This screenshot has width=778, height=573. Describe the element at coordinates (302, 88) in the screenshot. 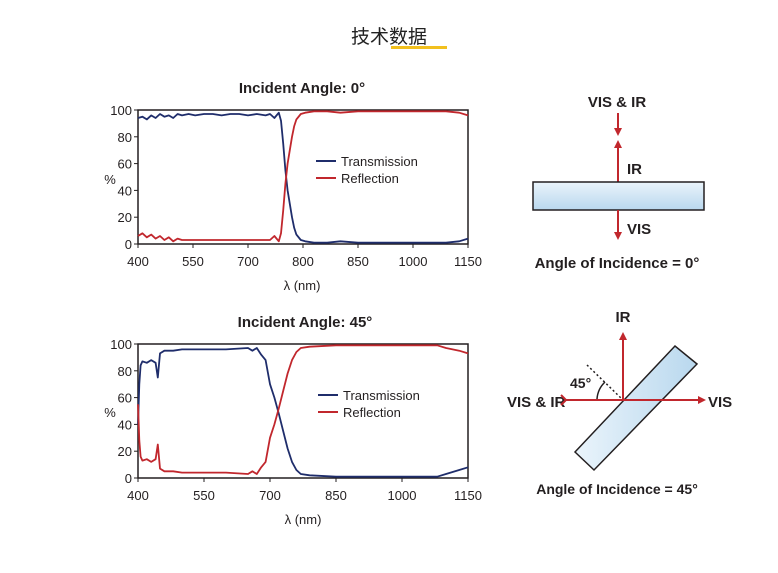

I see `chart-title: Incident Angle: 0°` at that location.